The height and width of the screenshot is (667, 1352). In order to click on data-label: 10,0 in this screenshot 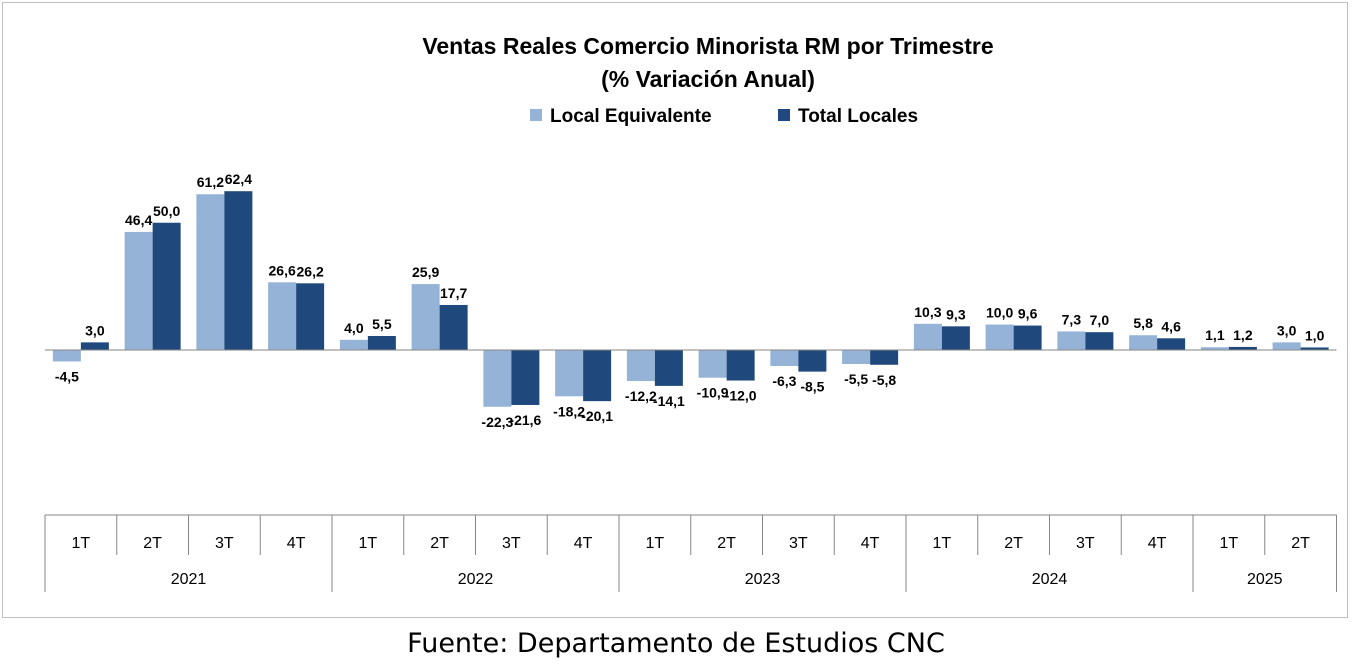, I will do `click(999, 313)`.